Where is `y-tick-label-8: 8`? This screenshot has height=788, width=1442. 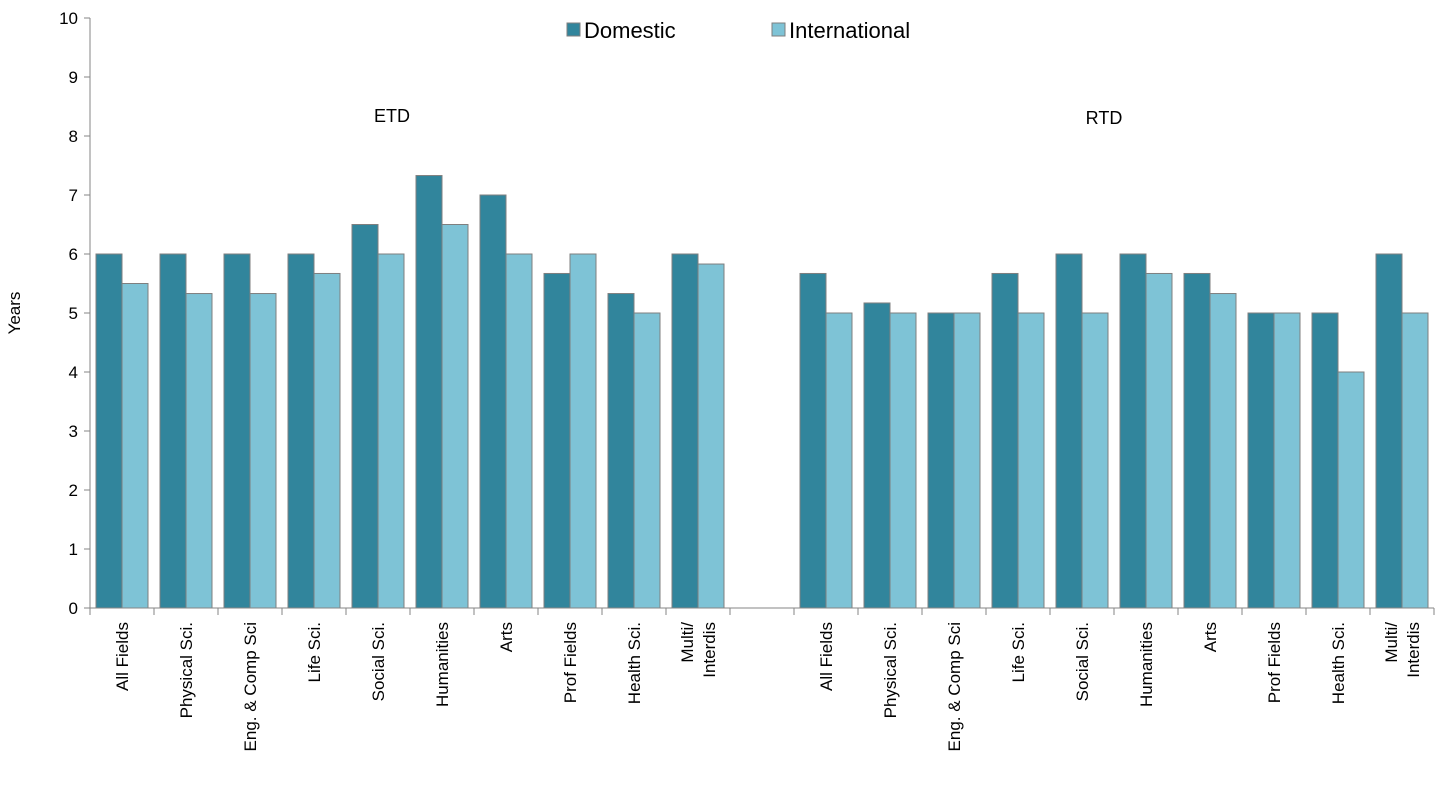 y-tick-label-8: 8 is located at coordinates (73, 136).